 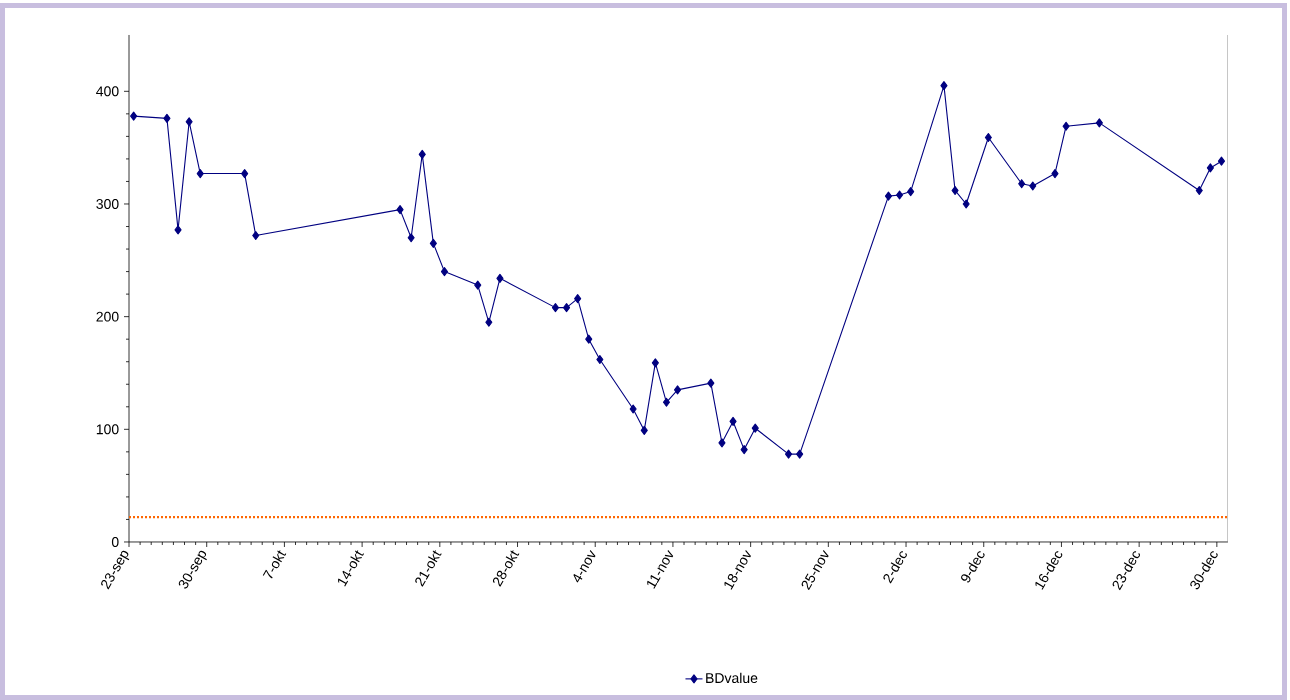 I want to click on y-tick-label: 200, so click(x=107, y=316).